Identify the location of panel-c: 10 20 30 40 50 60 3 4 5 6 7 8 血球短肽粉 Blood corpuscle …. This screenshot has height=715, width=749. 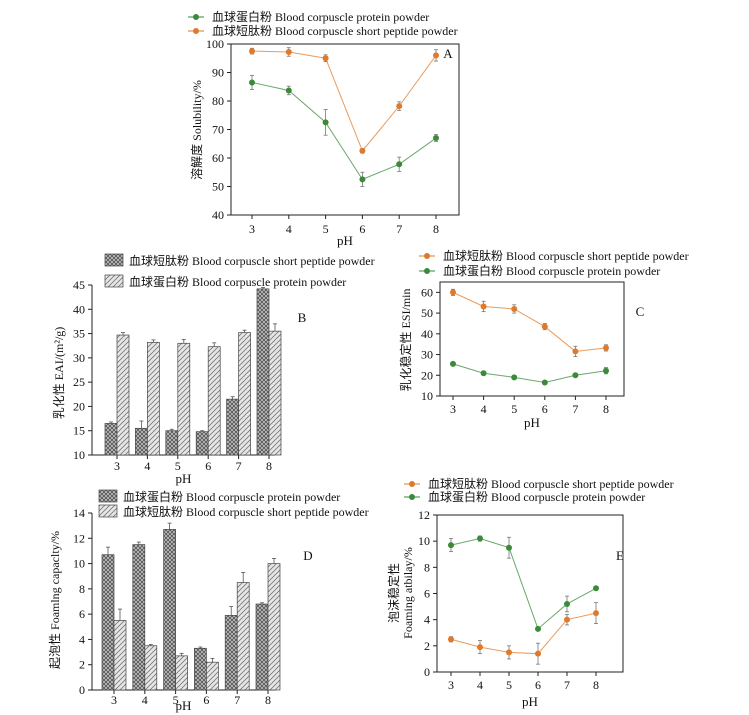
(543, 339).